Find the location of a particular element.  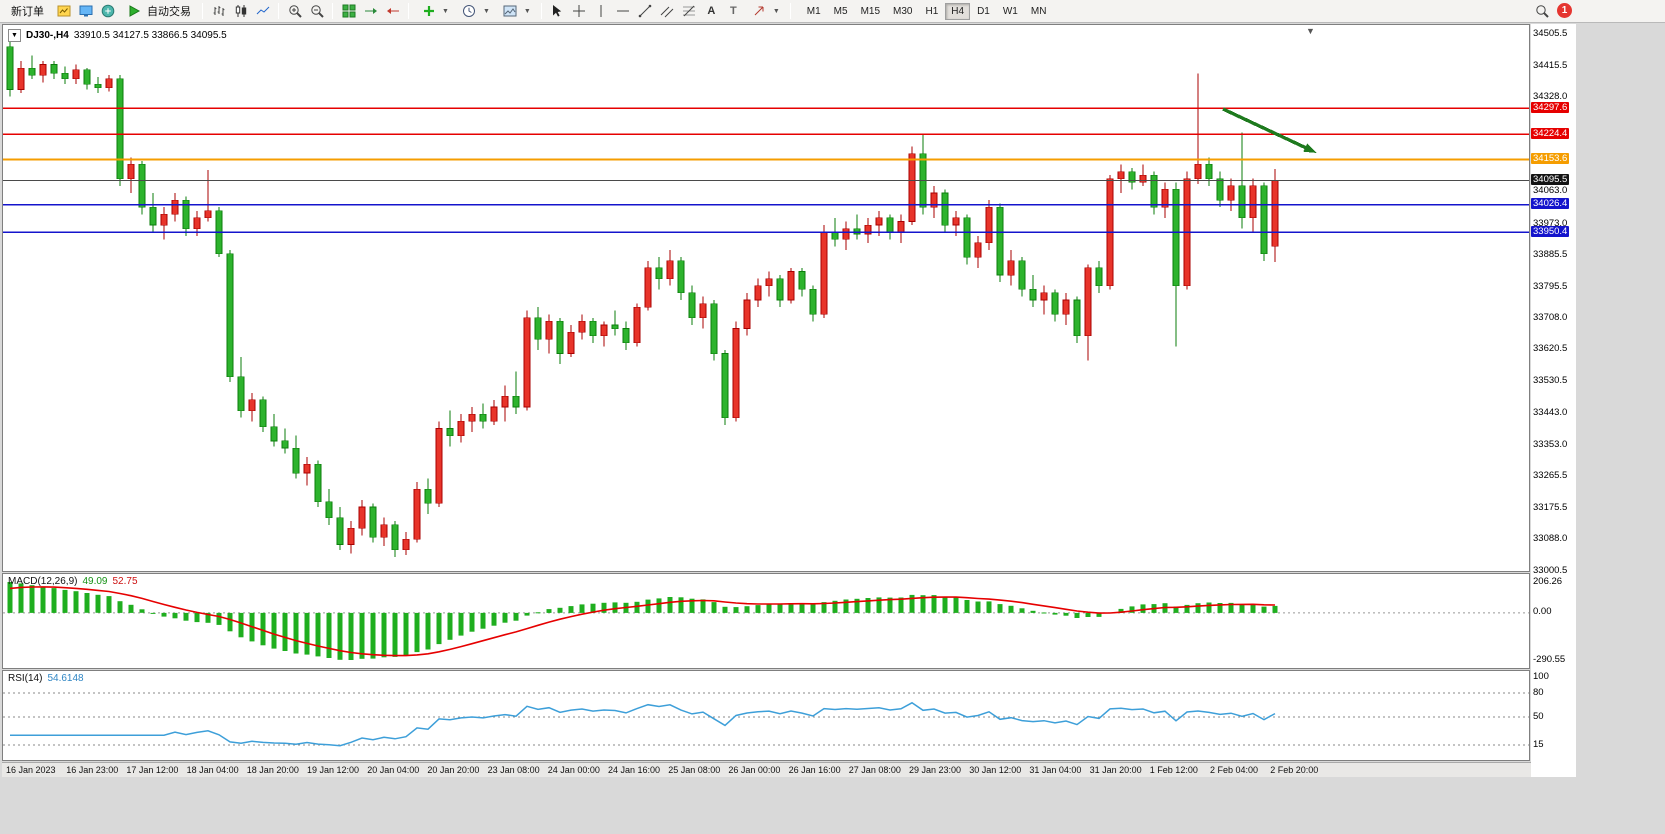

timeframe-m1: M1 is located at coordinates (813, 11).